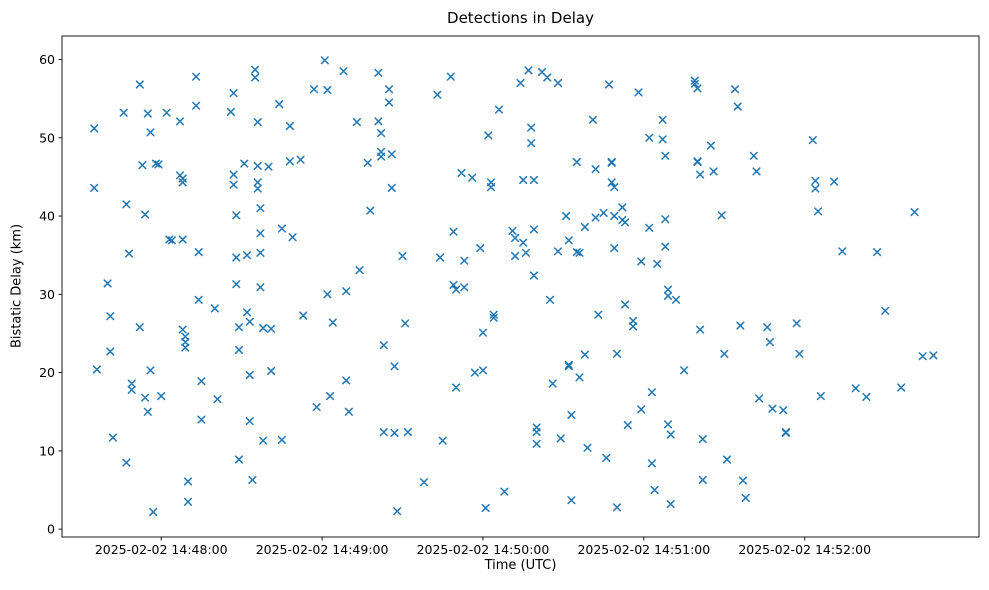 This screenshot has height=590, width=989. What do you see at coordinates (804, 549) in the screenshot?
I see `x-tick-label: 2025-02-02 14:52:00` at bounding box center [804, 549].